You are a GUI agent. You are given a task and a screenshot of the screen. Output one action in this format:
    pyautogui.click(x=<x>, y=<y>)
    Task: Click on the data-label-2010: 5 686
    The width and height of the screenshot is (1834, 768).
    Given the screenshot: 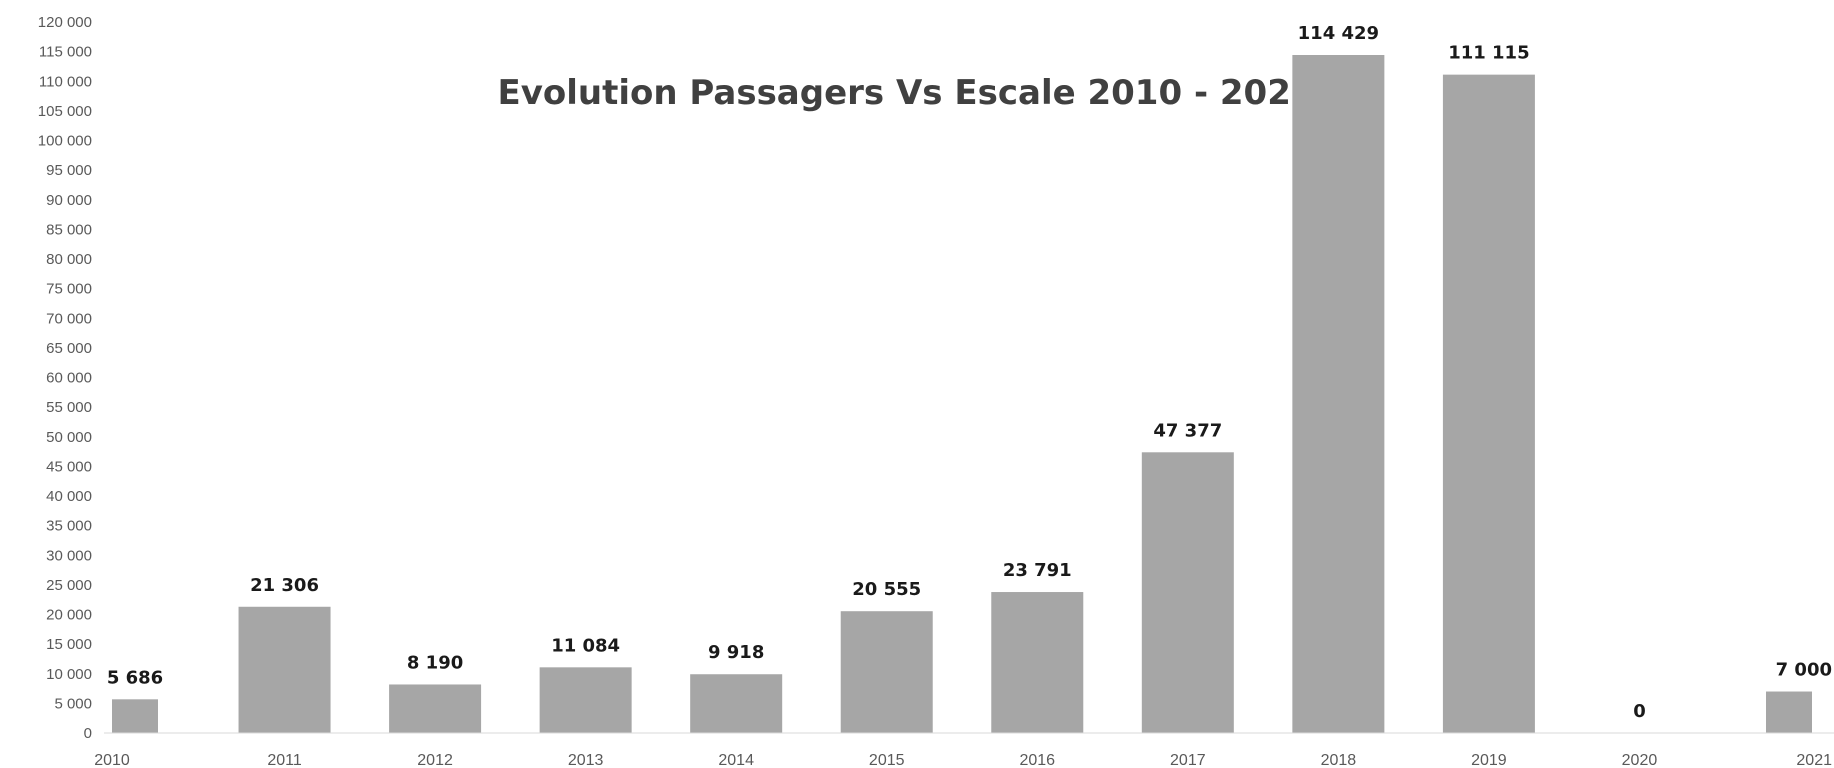 What is the action you would take?
    pyautogui.click(x=135, y=677)
    